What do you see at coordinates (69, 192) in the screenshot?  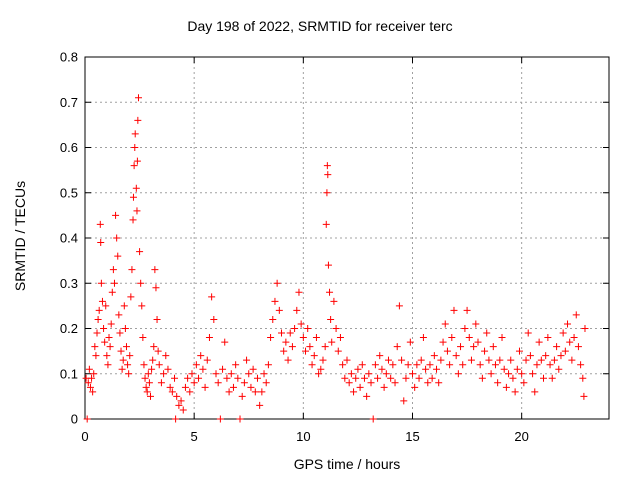 I see `y-tick-label: 0.5` at bounding box center [69, 192].